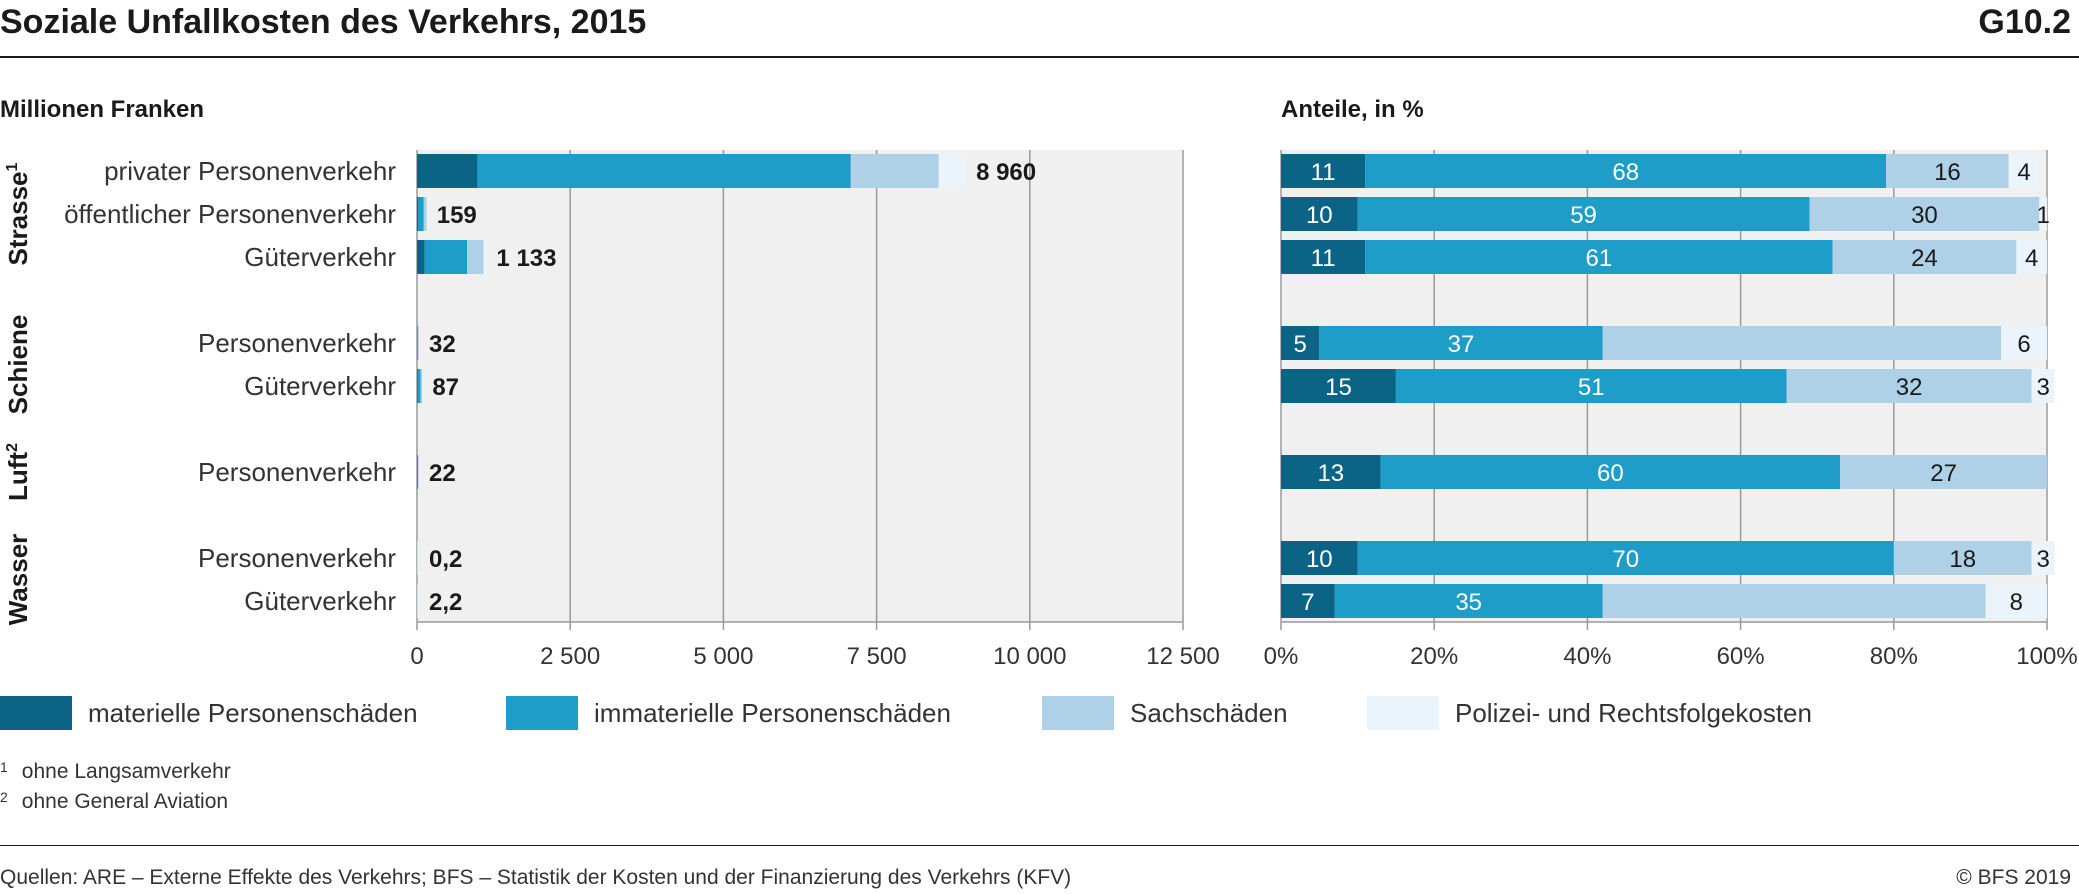 The height and width of the screenshot is (894, 2079). I want to click on group-footnote-mark: 1, so click(12, 166).